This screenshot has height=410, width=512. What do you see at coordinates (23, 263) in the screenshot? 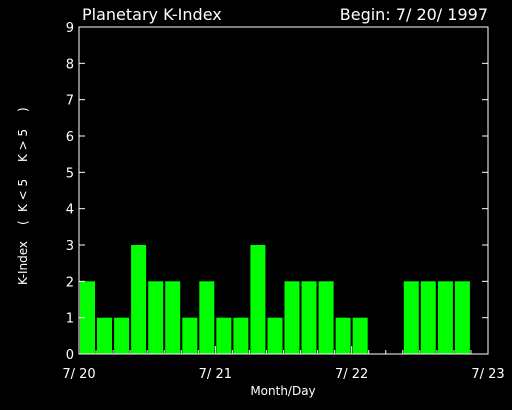
I see `y-axis-label-main: K-Index` at bounding box center [23, 263].